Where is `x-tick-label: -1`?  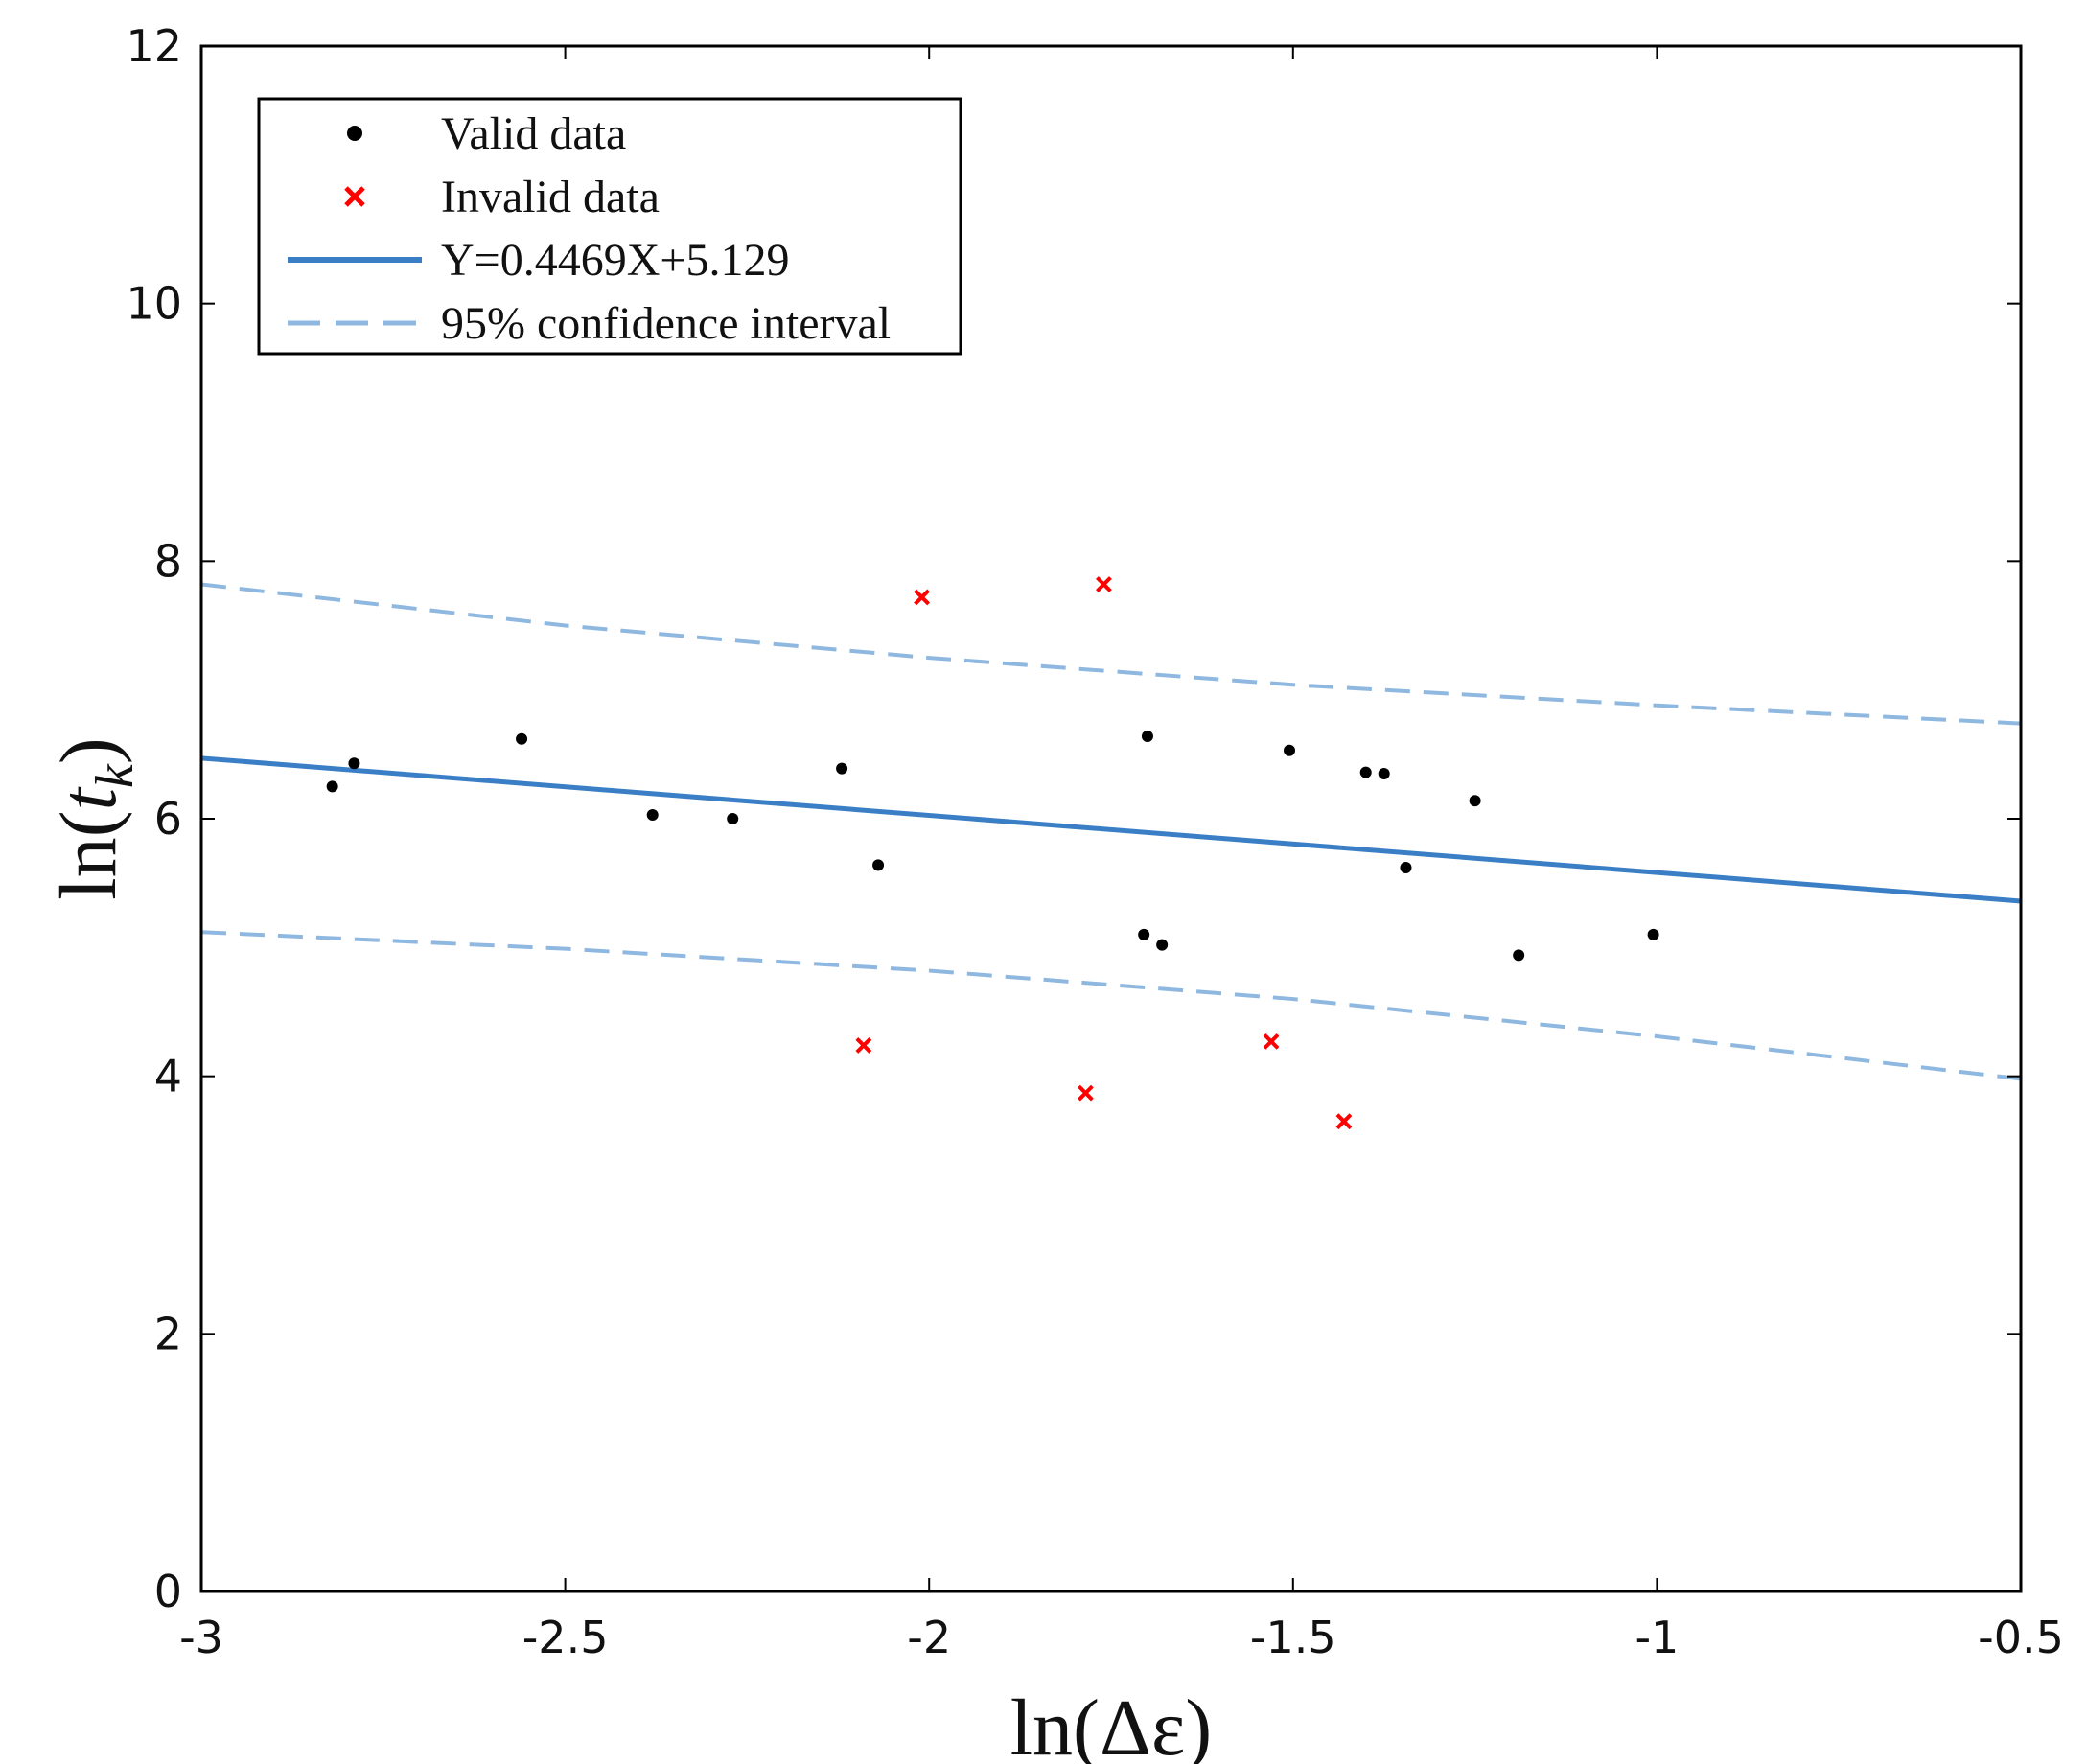
x-tick-label: -1 is located at coordinates (1657, 1637).